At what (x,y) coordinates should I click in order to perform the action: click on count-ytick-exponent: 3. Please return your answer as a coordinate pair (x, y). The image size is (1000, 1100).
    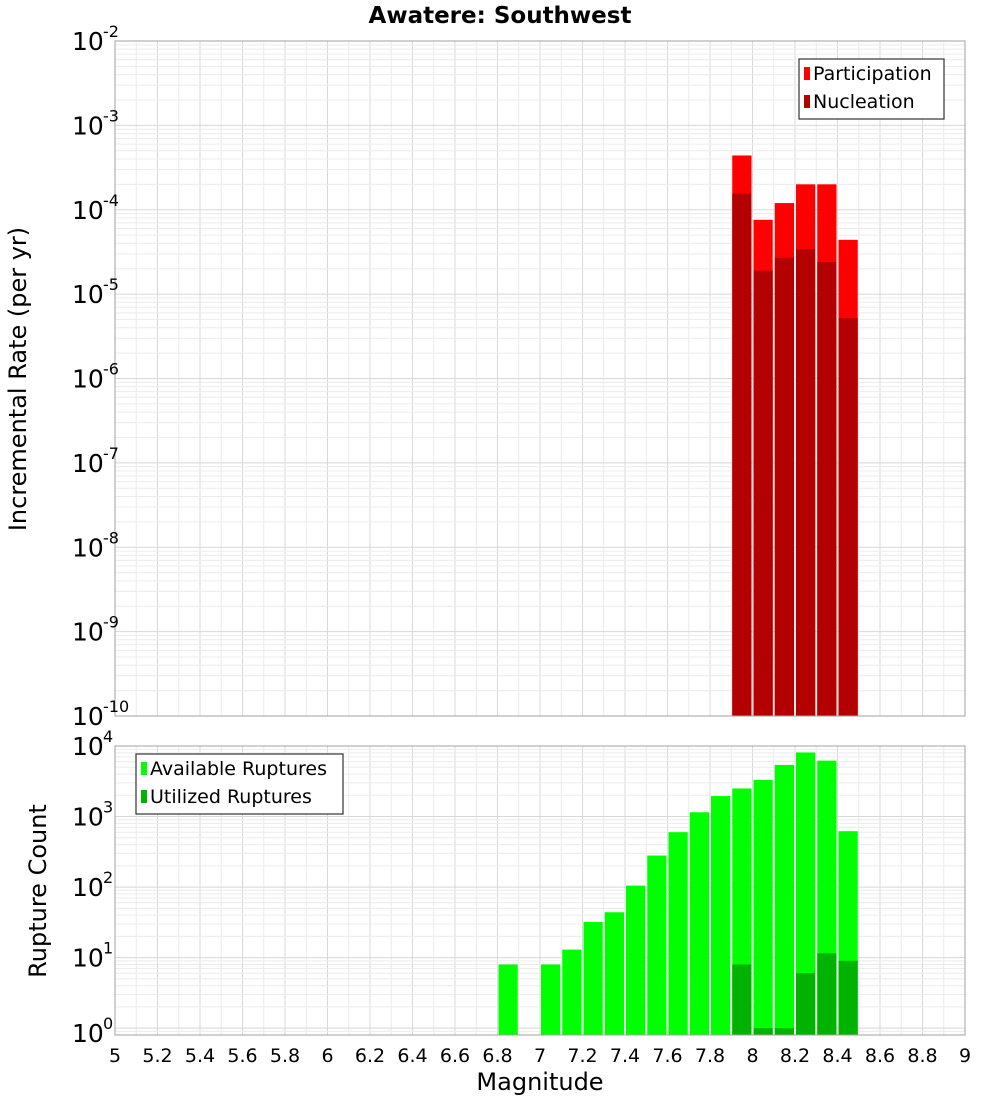
    Looking at the image, I should click on (108, 807).